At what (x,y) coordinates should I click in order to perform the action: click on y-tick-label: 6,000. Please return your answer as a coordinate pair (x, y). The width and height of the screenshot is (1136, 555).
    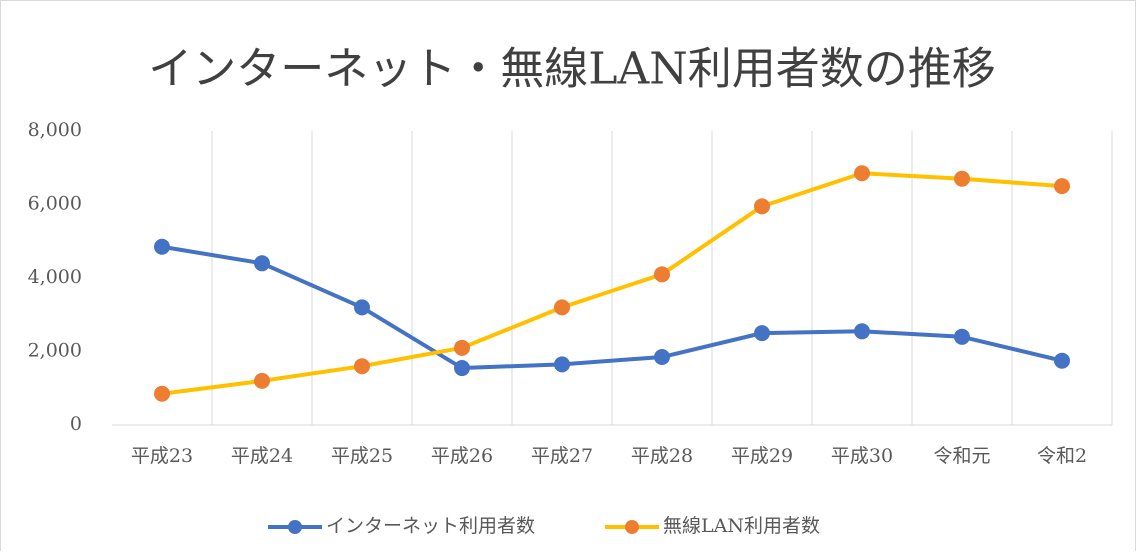
    Looking at the image, I should click on (55, 204).